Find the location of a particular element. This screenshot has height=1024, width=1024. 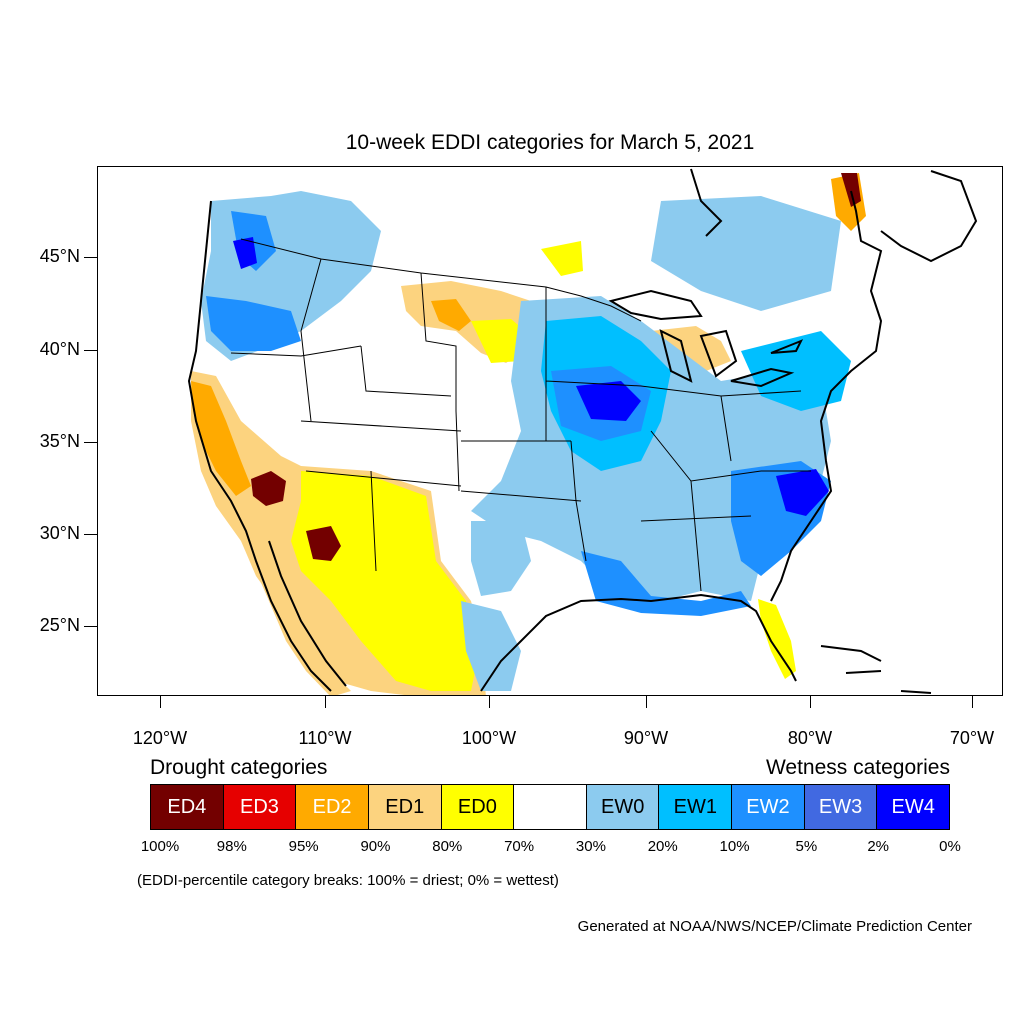

lat-label-25: 25°N is located at coordinates (59, 625).